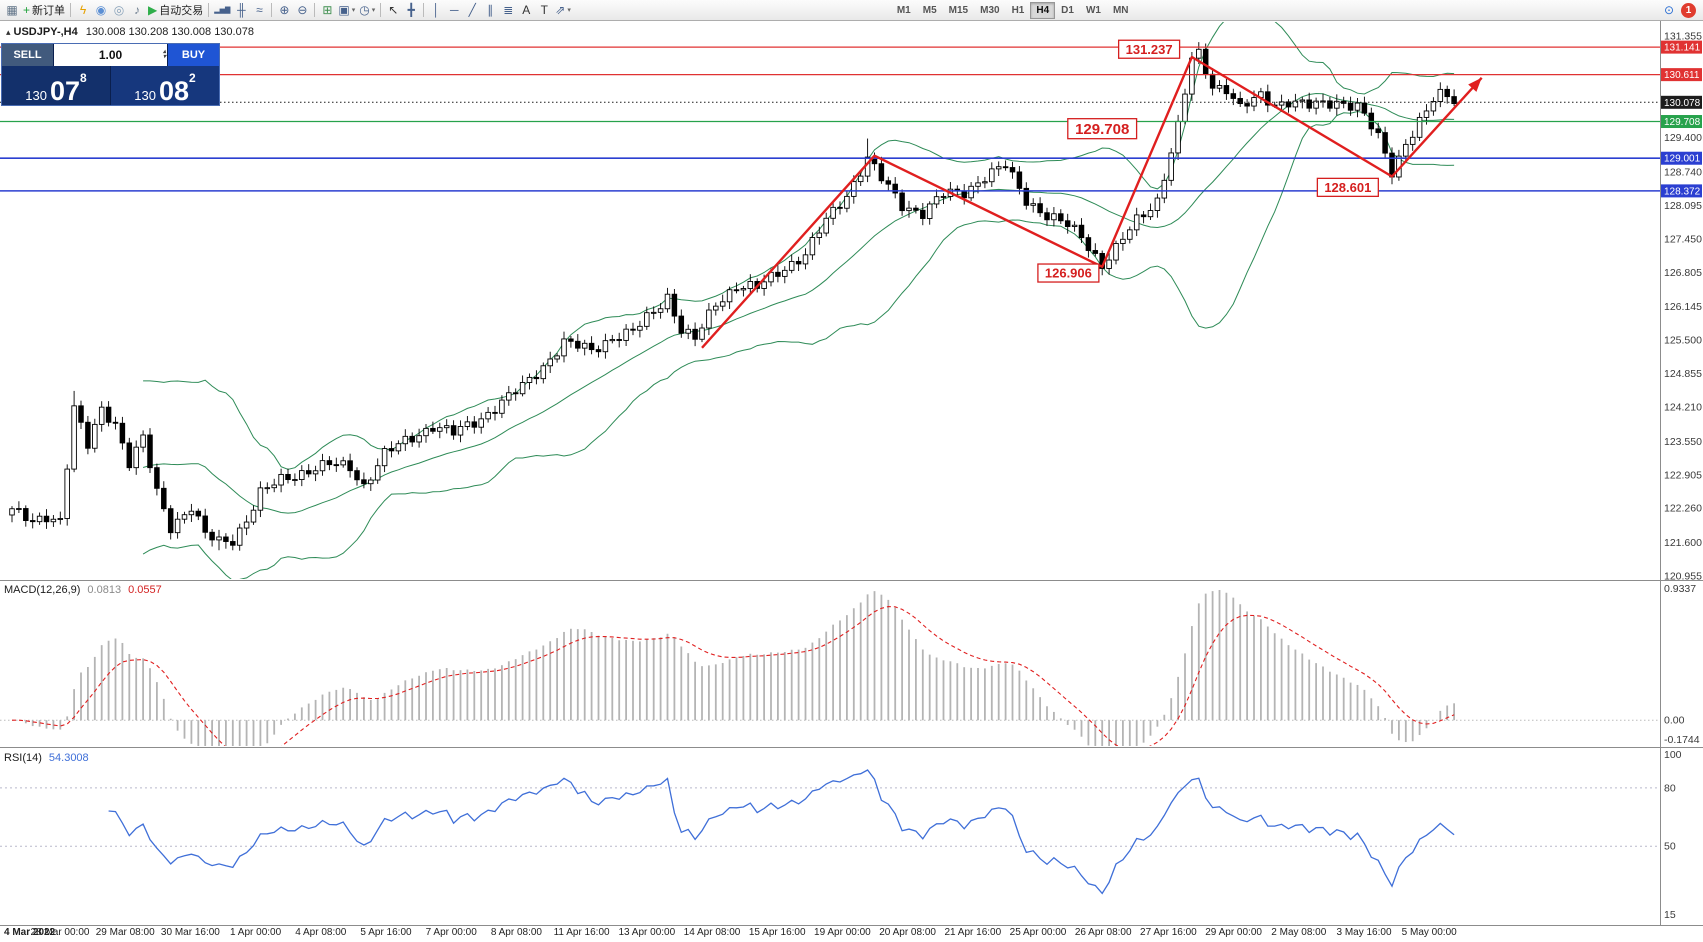 The width and height of the screenshot is (1703, 942). What do you see at coordinates (930, 10) in the screenshot?
I see `timeframe-button-m5: M5` at bounding box center [930, 10].